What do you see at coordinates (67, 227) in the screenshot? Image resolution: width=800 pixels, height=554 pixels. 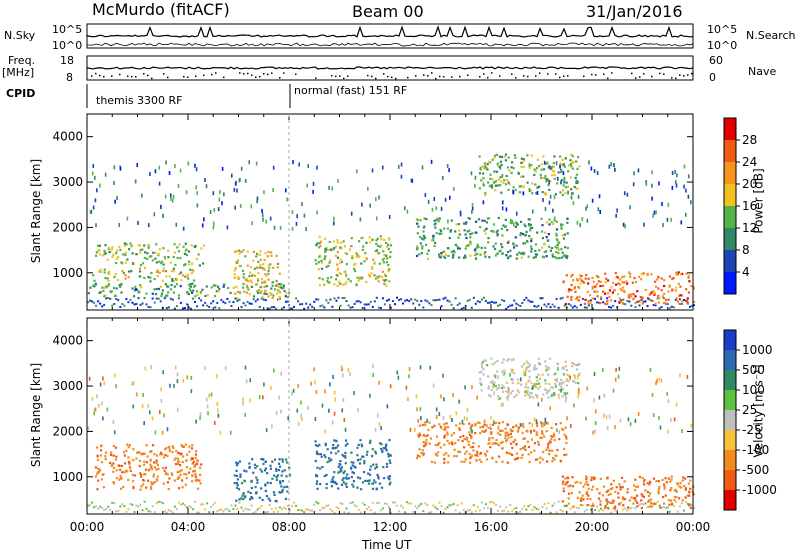 I see `y-tick-label: 2000` at bounding box center [67, 227].